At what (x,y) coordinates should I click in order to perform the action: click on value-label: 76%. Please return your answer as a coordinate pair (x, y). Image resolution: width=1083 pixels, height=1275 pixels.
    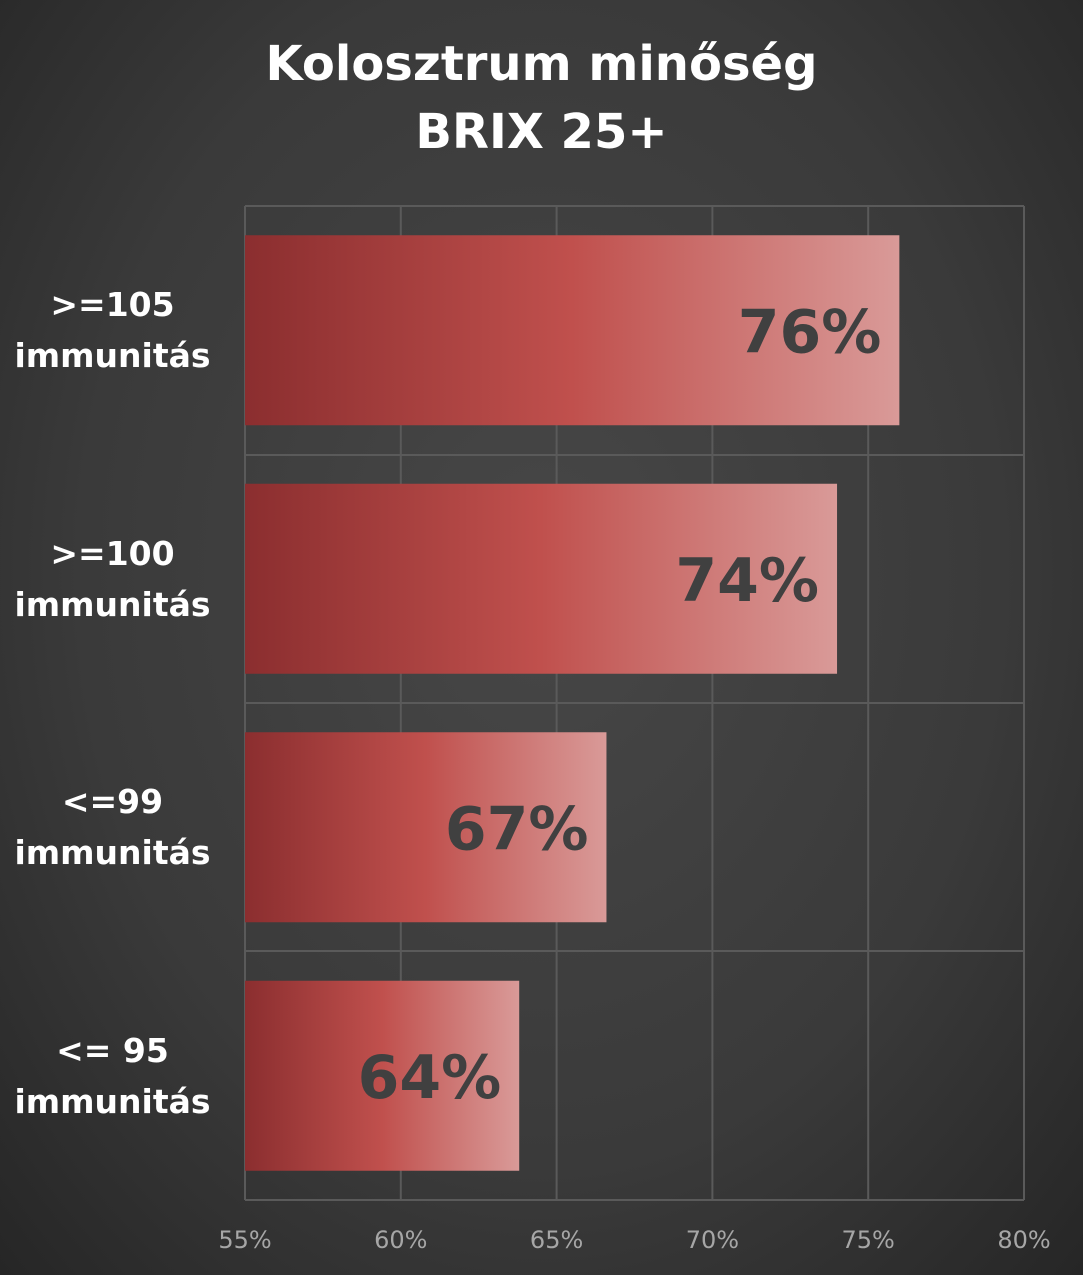
    Looking at the image, I should click on (810, 332).